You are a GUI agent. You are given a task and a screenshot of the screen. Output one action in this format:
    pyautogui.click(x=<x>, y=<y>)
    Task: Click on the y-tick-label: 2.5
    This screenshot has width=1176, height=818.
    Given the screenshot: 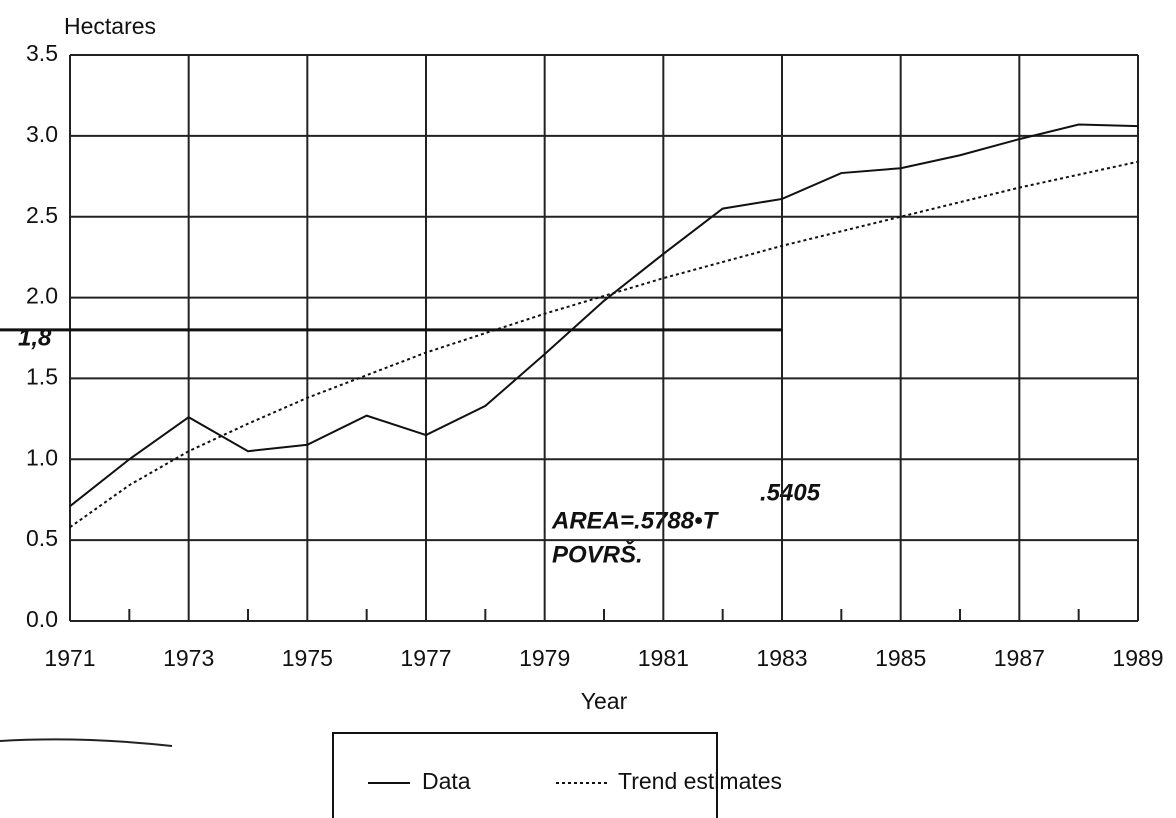 What is the action you would take?
    pyautogui.click(x=42, y=215)
    